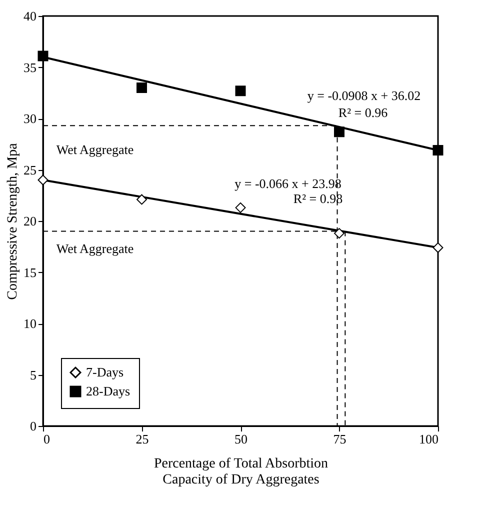 This screenshot has width=492, height=518. I want to click on y-tick-label: 20, so click(30, 221).